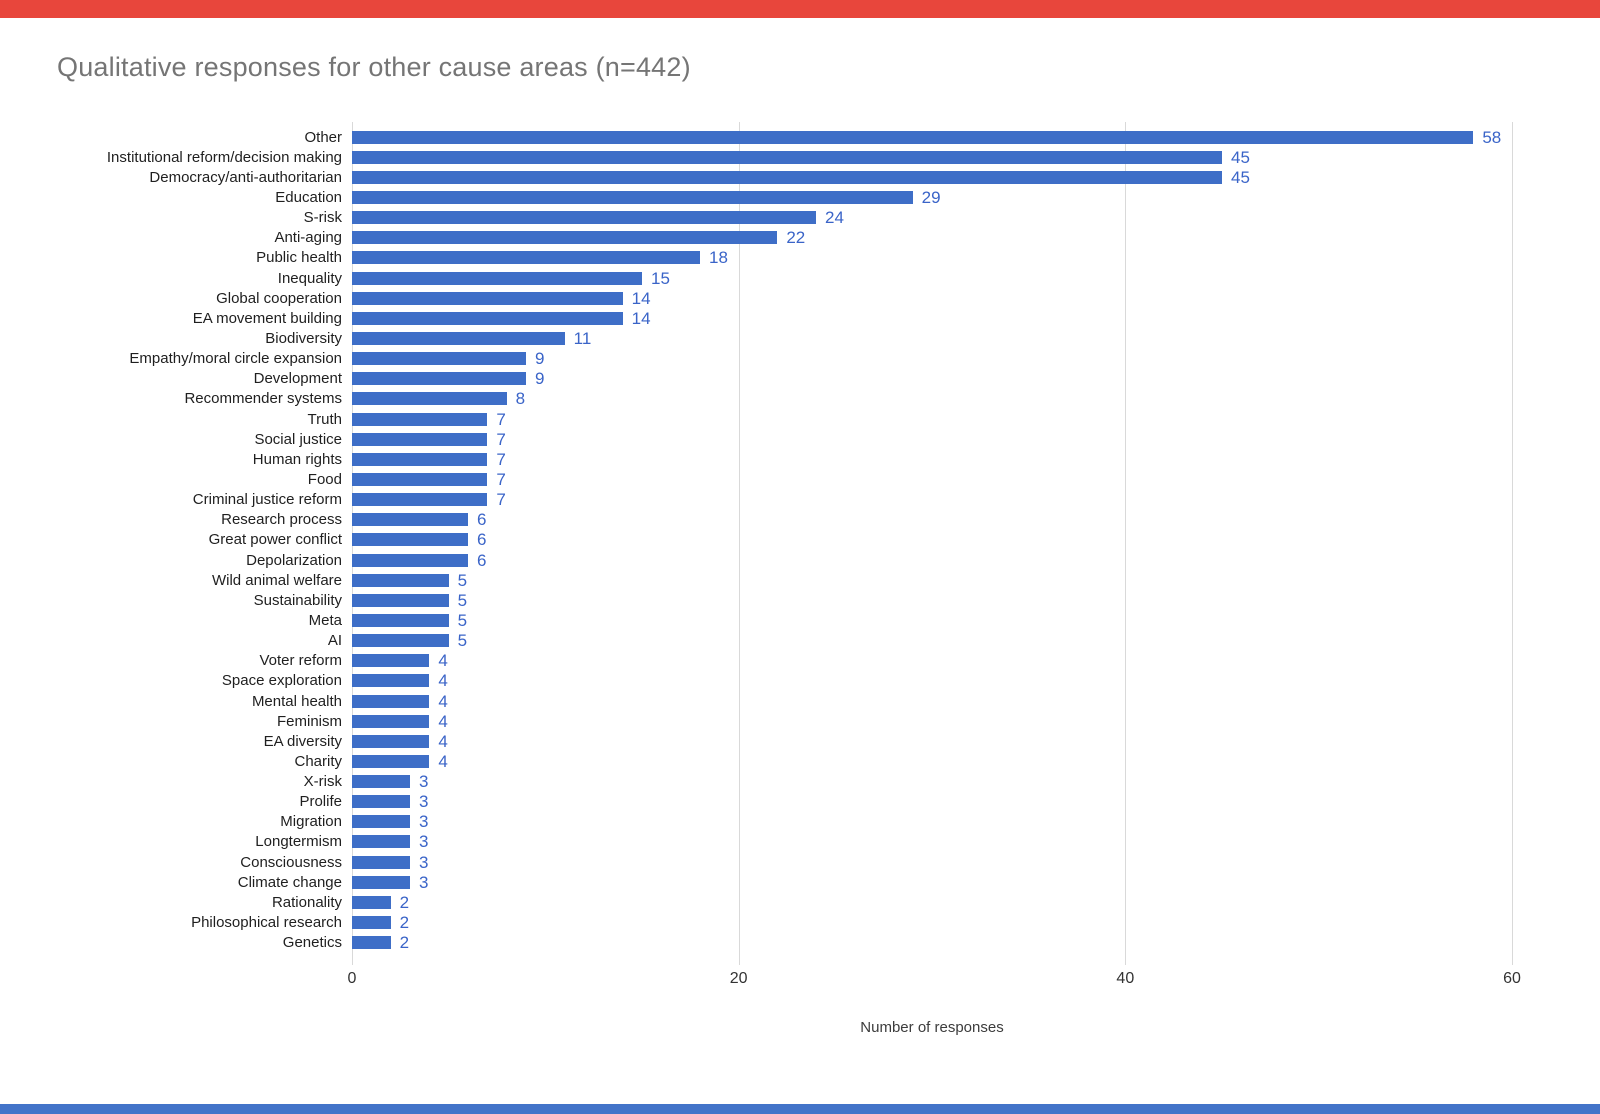  Describe the element at coordinates (324, 479) in the screenshot. I see `category-label: Food` at that location.